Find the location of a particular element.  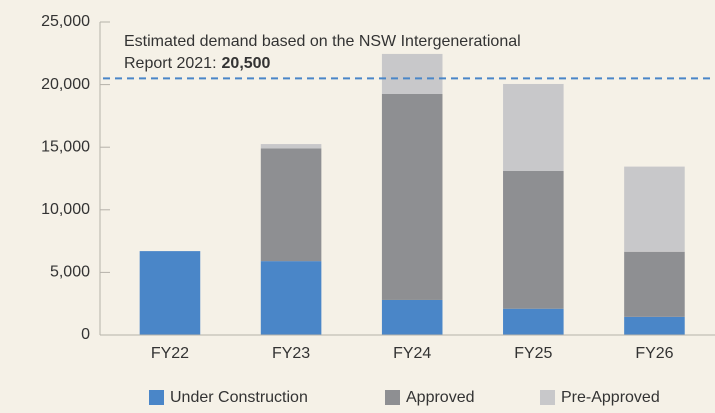

x-tick-label: FY23 is located at coordinates (291, 353).